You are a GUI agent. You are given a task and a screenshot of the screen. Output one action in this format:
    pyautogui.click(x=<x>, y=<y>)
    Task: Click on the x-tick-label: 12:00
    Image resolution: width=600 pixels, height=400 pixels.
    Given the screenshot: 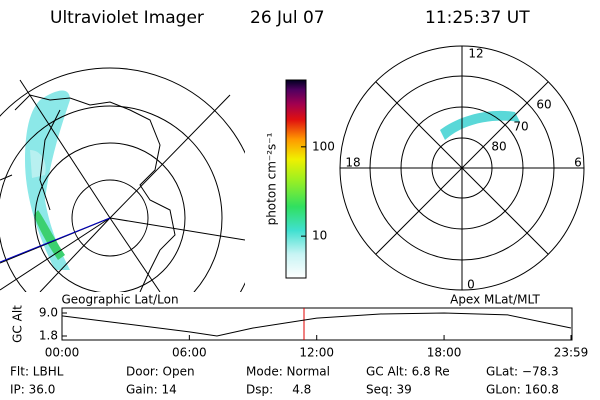 What is the action you would take?
    pyautogui.click(x=316, y=353)
    